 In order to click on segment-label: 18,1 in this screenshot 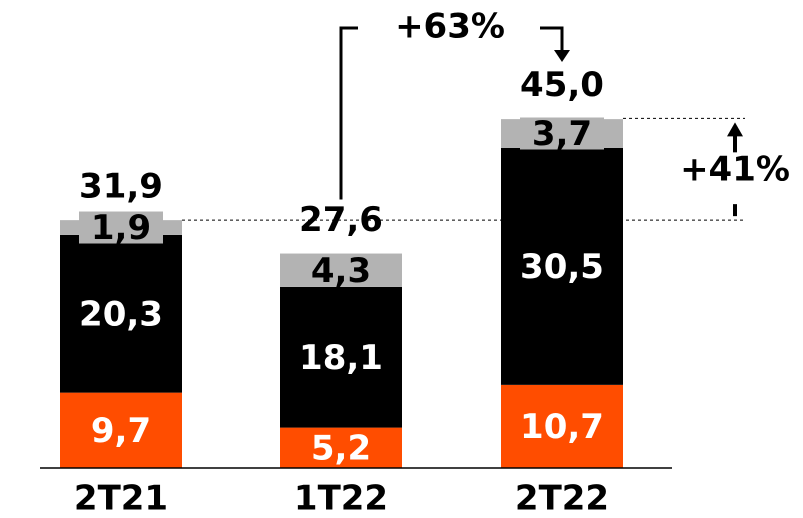, I will do `click(341, 358)`.